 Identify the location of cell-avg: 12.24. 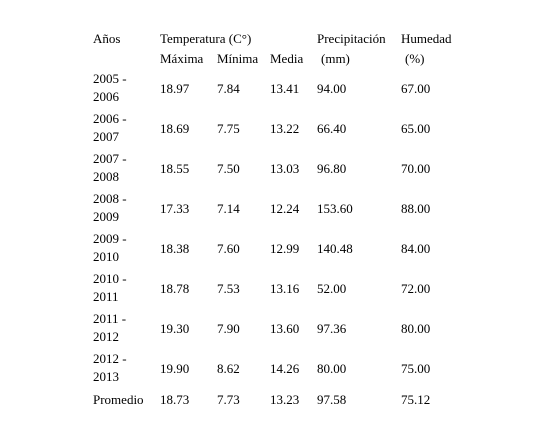
(285, 208).